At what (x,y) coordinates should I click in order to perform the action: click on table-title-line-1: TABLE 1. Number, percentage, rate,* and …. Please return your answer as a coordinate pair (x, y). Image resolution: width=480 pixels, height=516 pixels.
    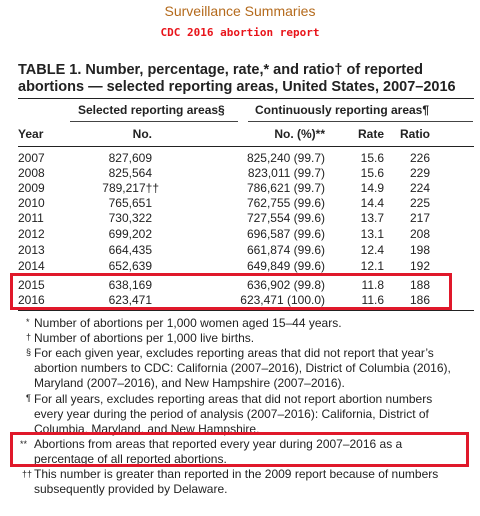
    Looking at the image, I should click on (221, 70).